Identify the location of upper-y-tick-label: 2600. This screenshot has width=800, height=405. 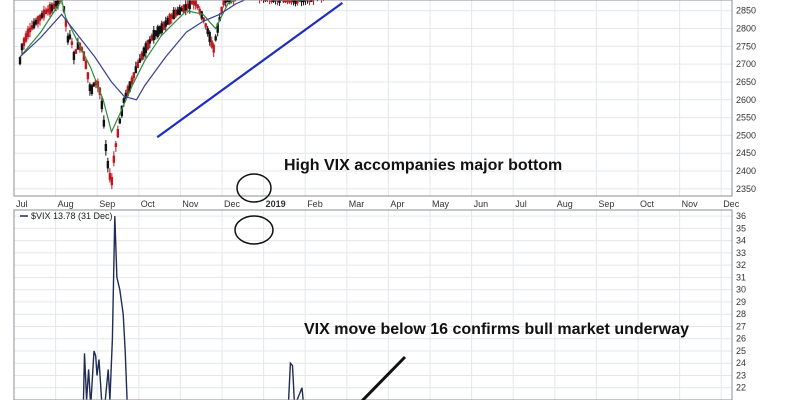
(746, 100).